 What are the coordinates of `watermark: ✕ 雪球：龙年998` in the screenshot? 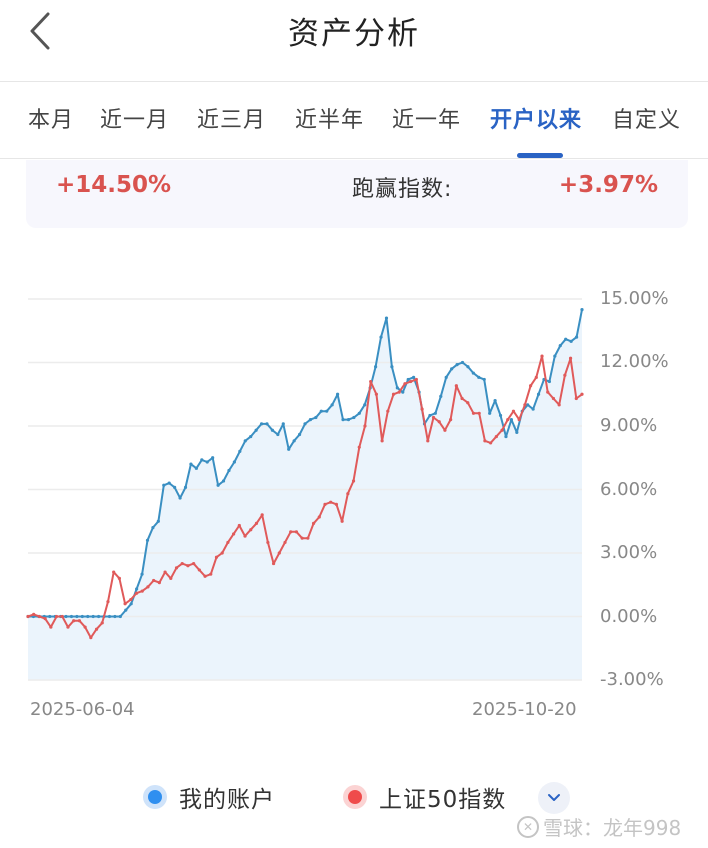 It's located at (599, 826).